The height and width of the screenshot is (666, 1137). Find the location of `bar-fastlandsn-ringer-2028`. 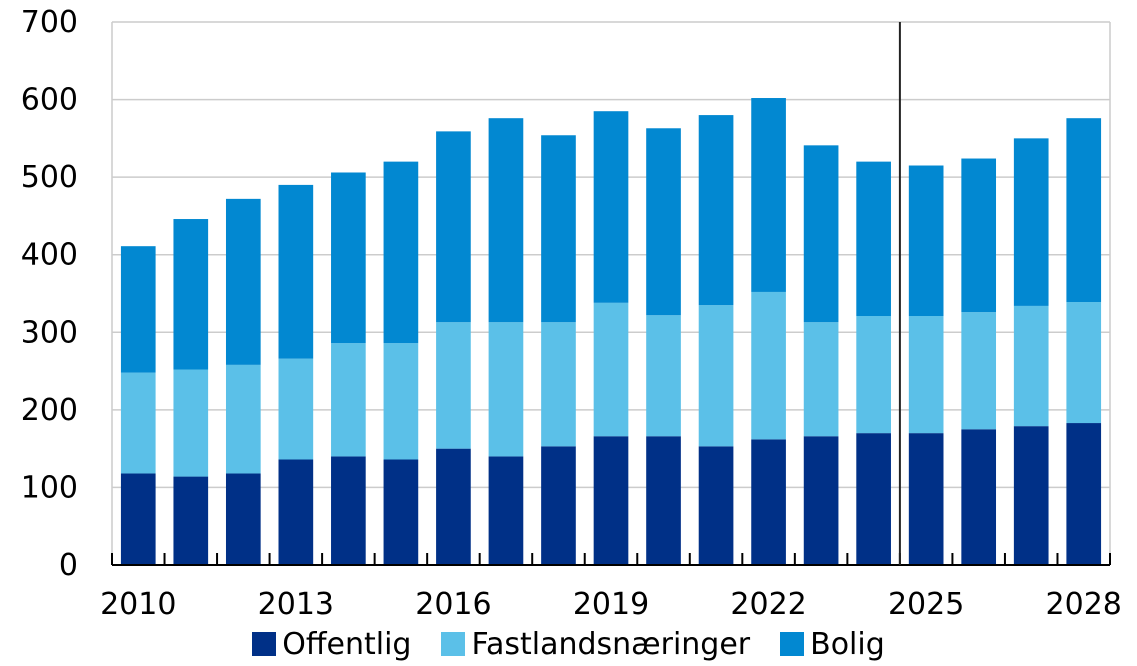

bar-fastlandsn-ringer-2028 is located at coordinates (1084, 363).